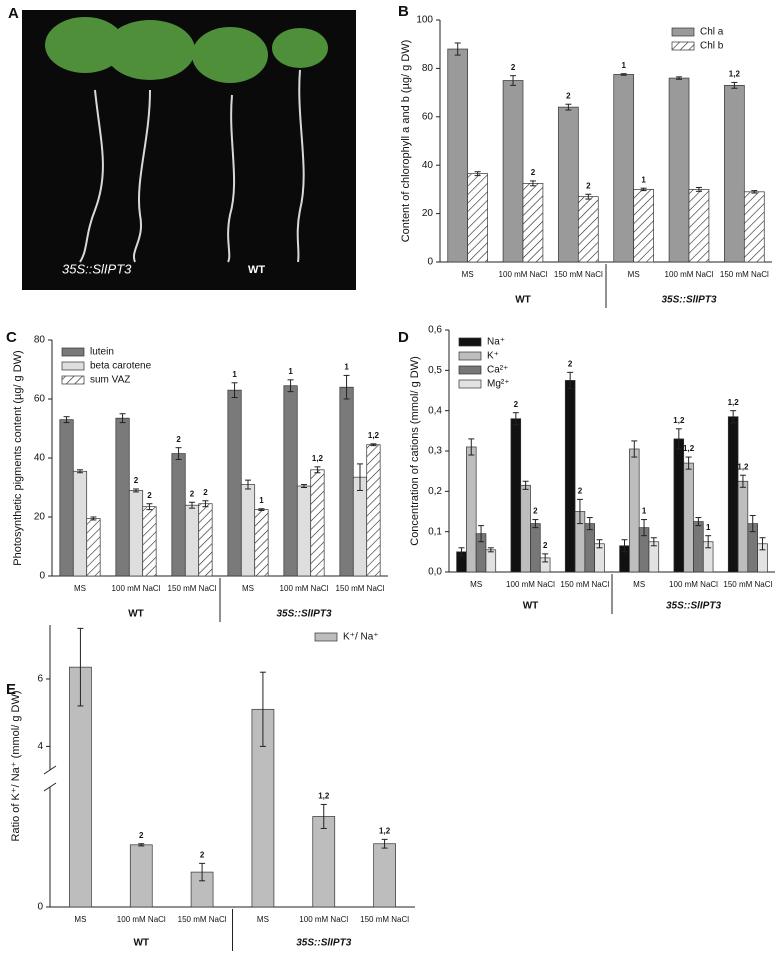 The height and width of the screenshot is (956, 778). Describe the element at coordinates (712, 46) in the screenshot. I see `legend-label: Chl b` at that location.